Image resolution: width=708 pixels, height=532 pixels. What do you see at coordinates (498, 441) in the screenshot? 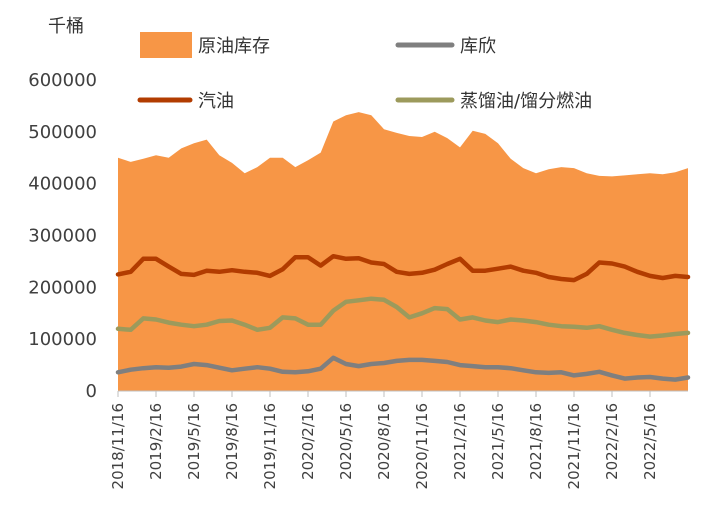
I see `x-tick-label: 2021/5/16` at bounding box center [498, 441].